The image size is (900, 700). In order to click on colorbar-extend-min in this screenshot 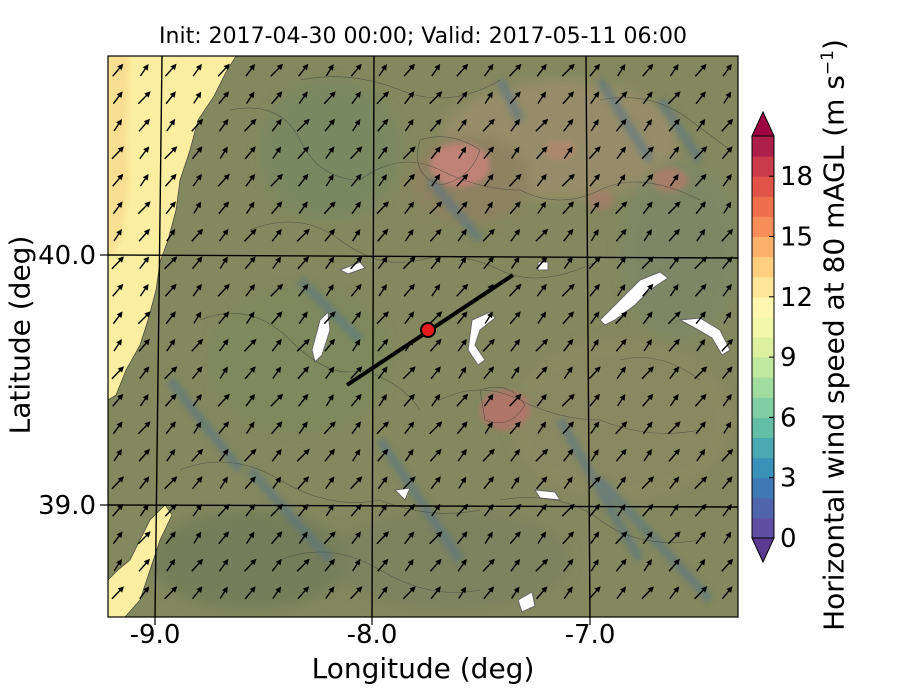, I will do `click(763, 550)`.